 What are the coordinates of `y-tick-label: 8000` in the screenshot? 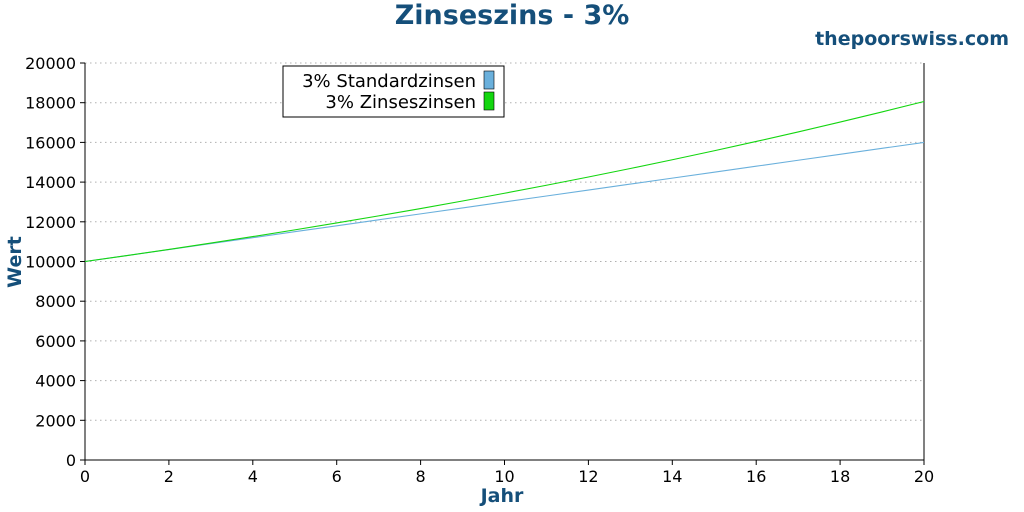 It's located at (55, 301).